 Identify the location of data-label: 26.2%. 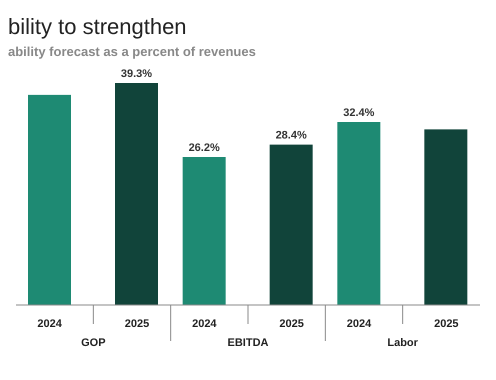
(204, 148).